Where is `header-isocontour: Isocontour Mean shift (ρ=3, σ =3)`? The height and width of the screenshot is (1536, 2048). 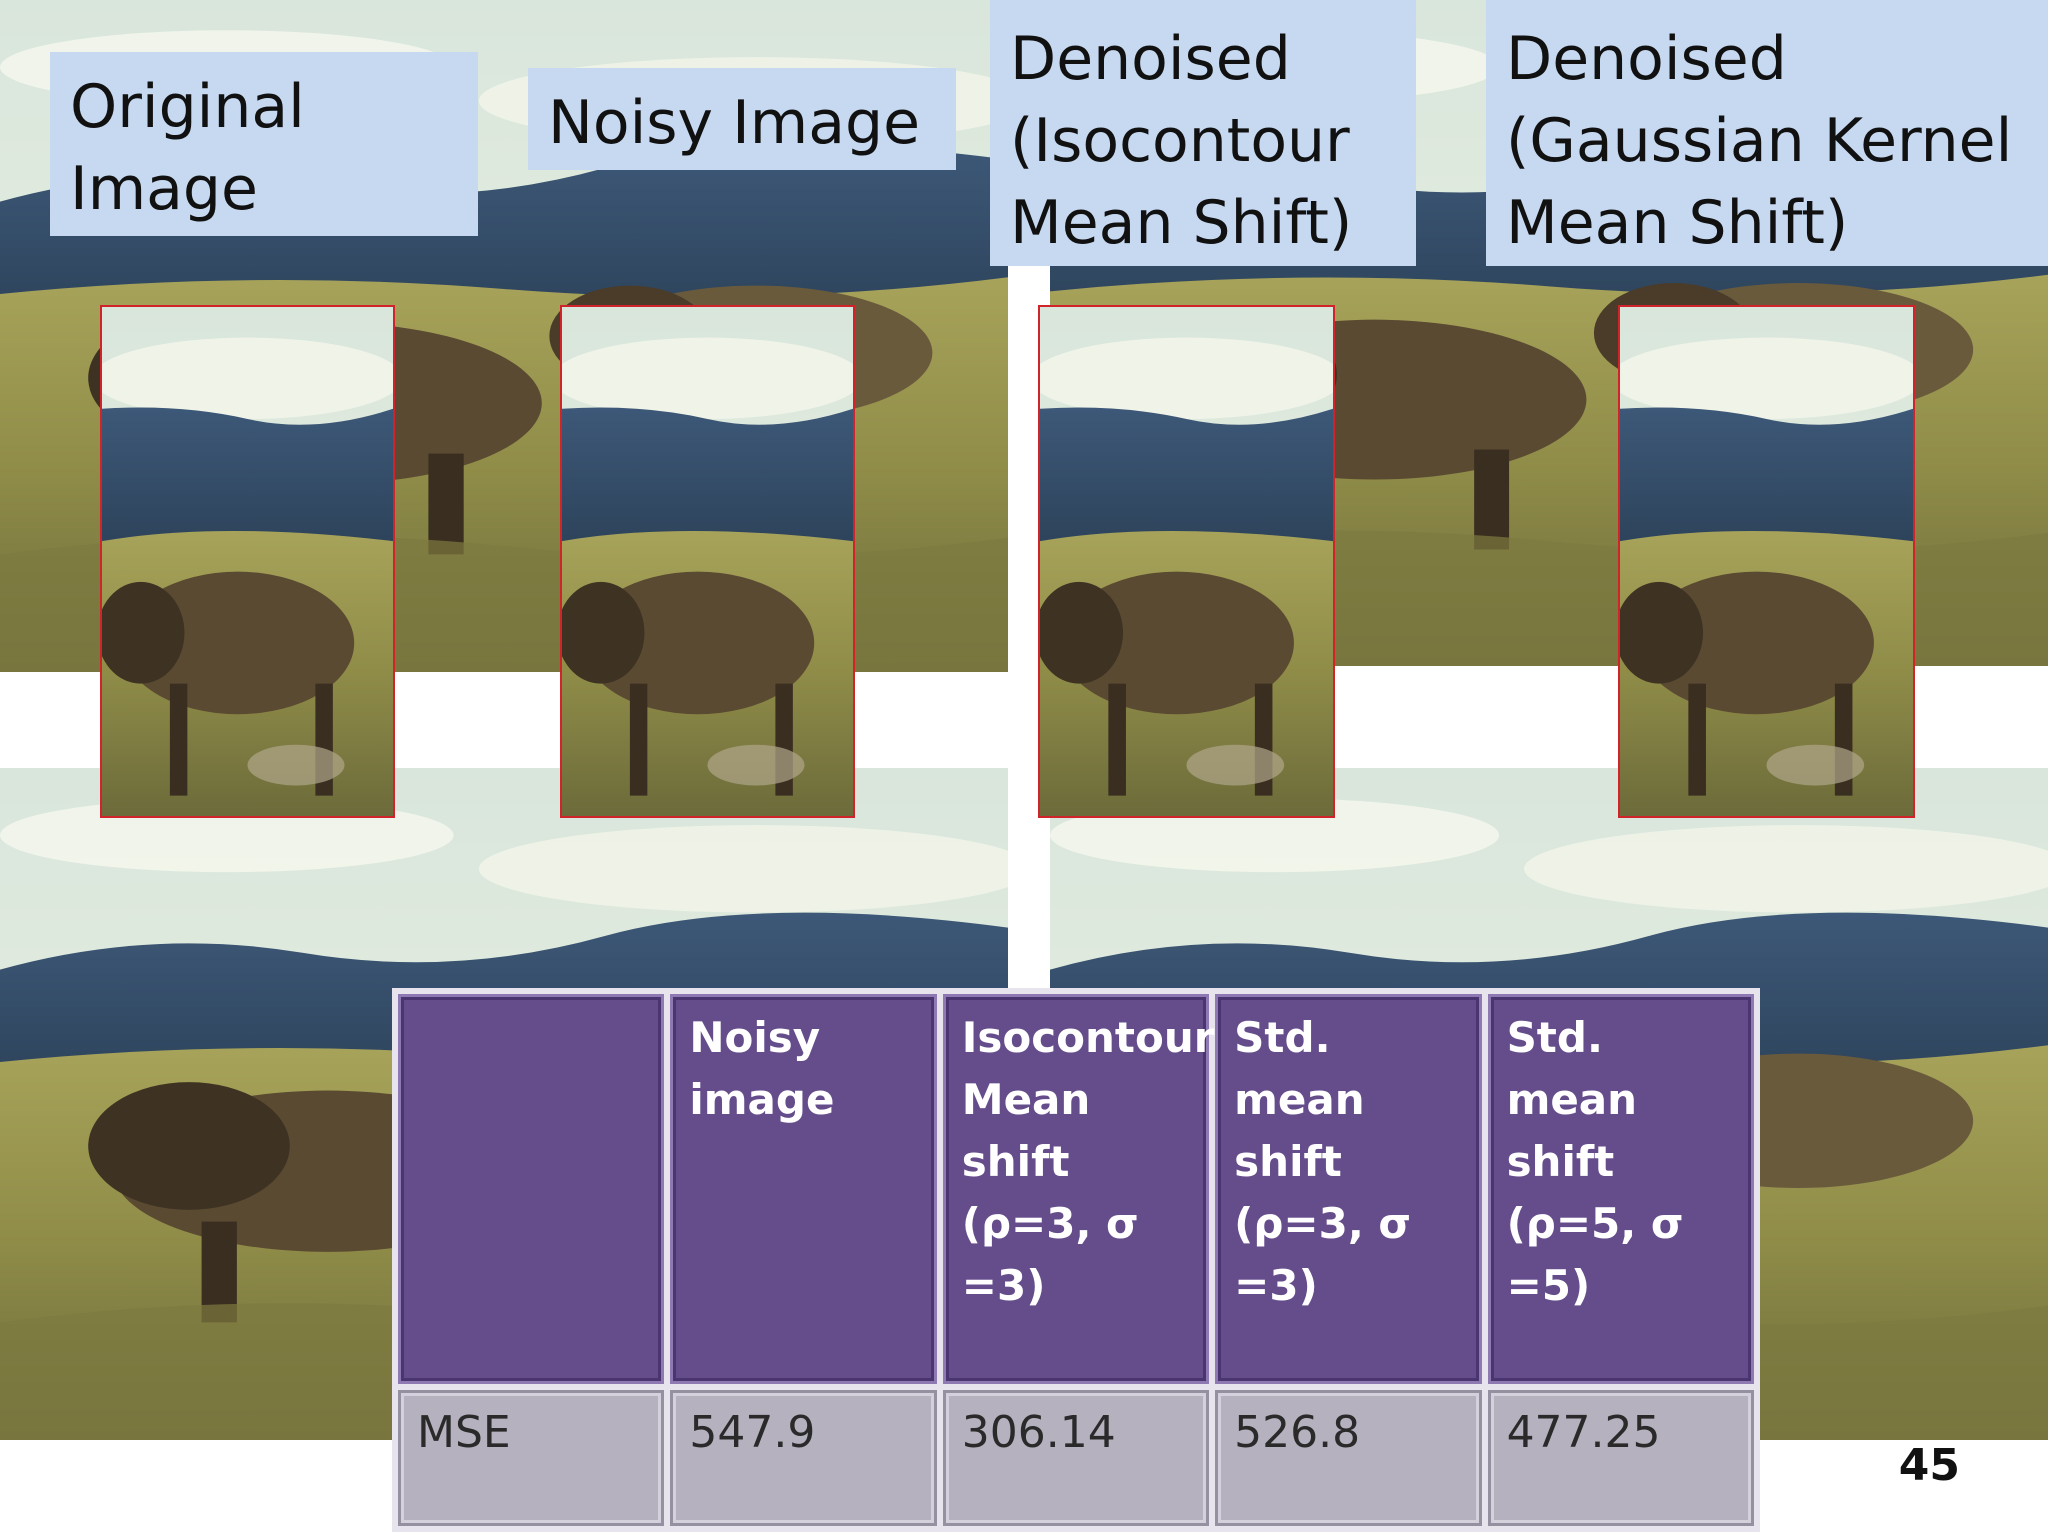 header-isocontour: Isocontour Mean shift (ρ=3, σ =3) is located at coordinates (1078, 1189).